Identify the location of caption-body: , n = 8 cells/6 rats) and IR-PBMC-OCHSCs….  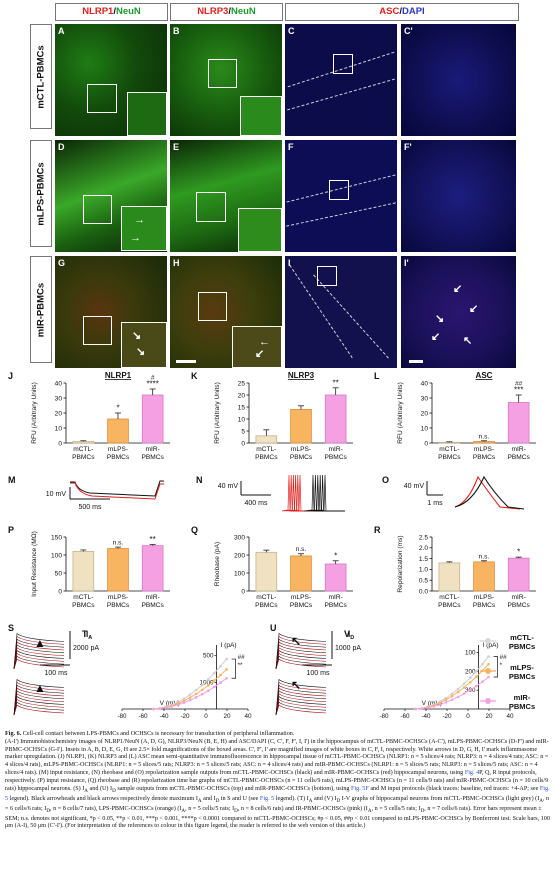
(302, 808).